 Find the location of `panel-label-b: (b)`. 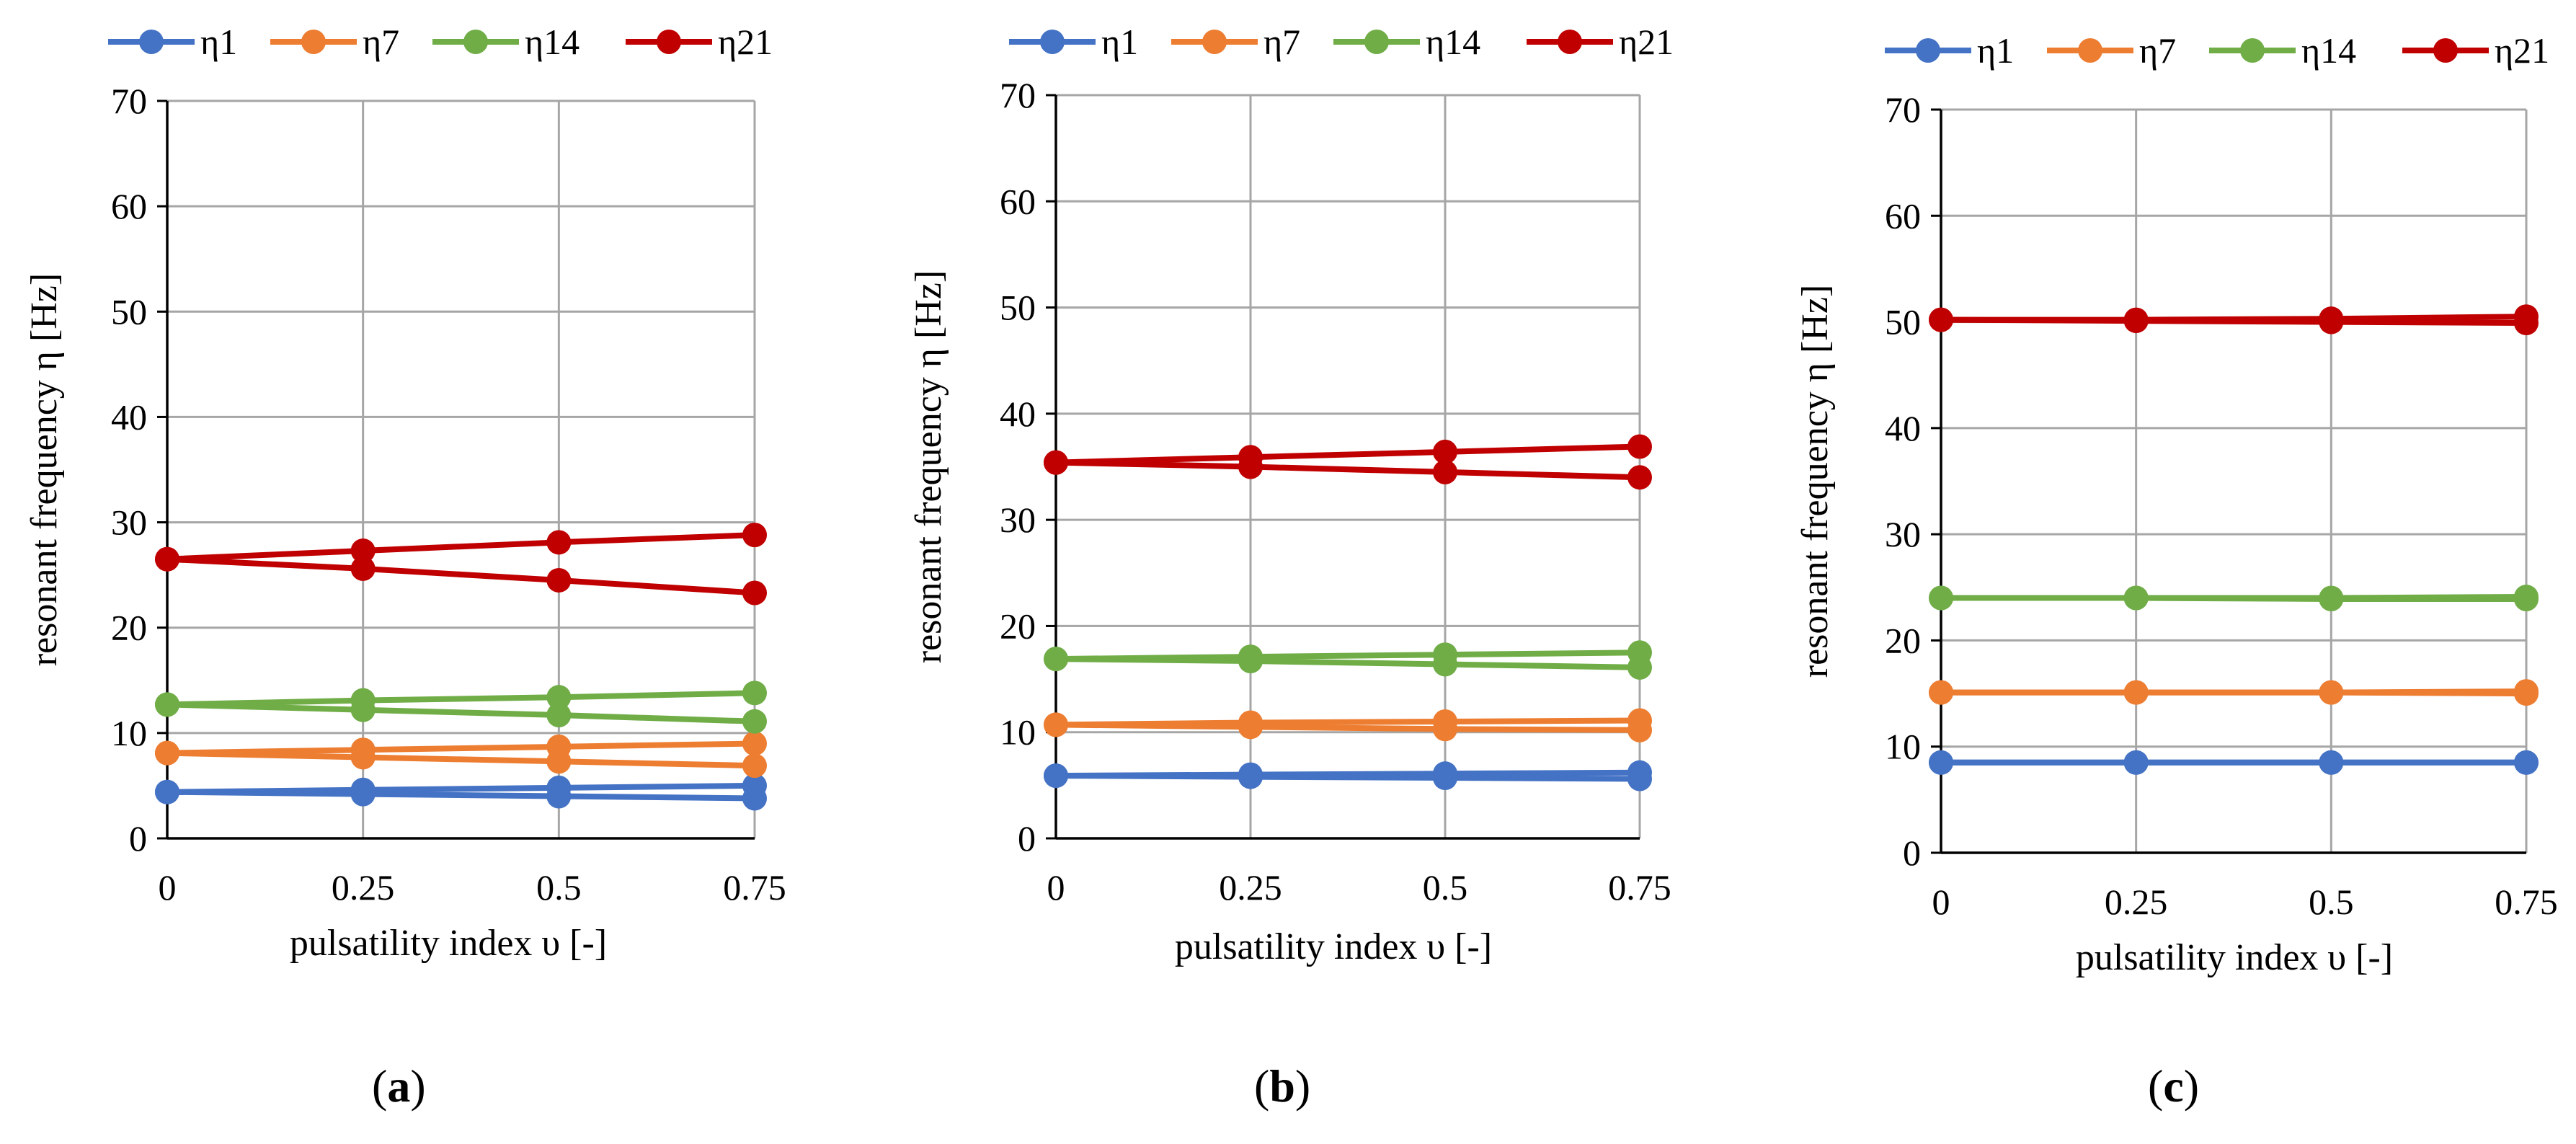

panel-label-b: (b) is located at coordinates (1282, 1086).